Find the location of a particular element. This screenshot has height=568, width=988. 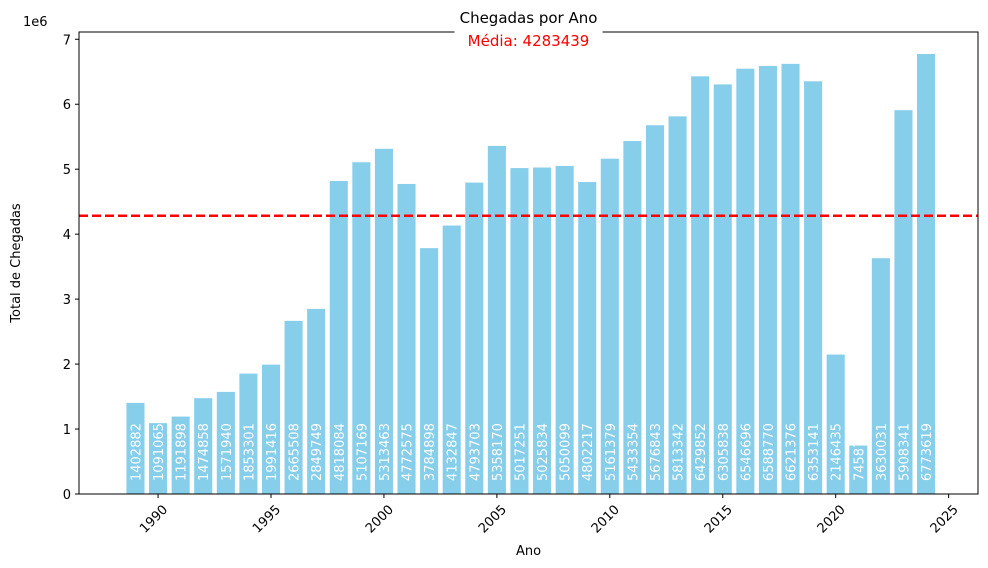

bar-value-label: 4132847 is located at coordinates (453, 452).